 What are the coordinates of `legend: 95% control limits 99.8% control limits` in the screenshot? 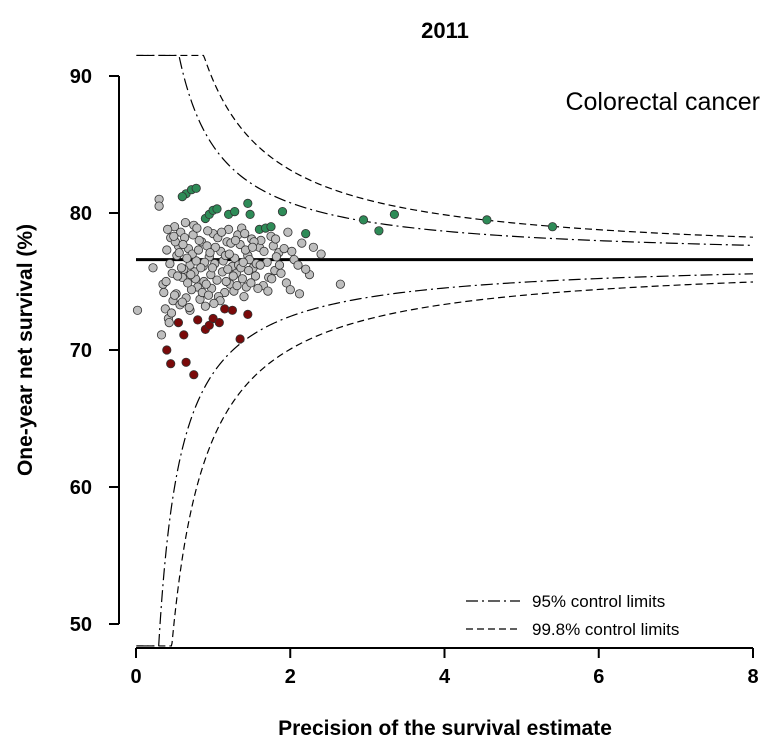 It's located at (572, 615).